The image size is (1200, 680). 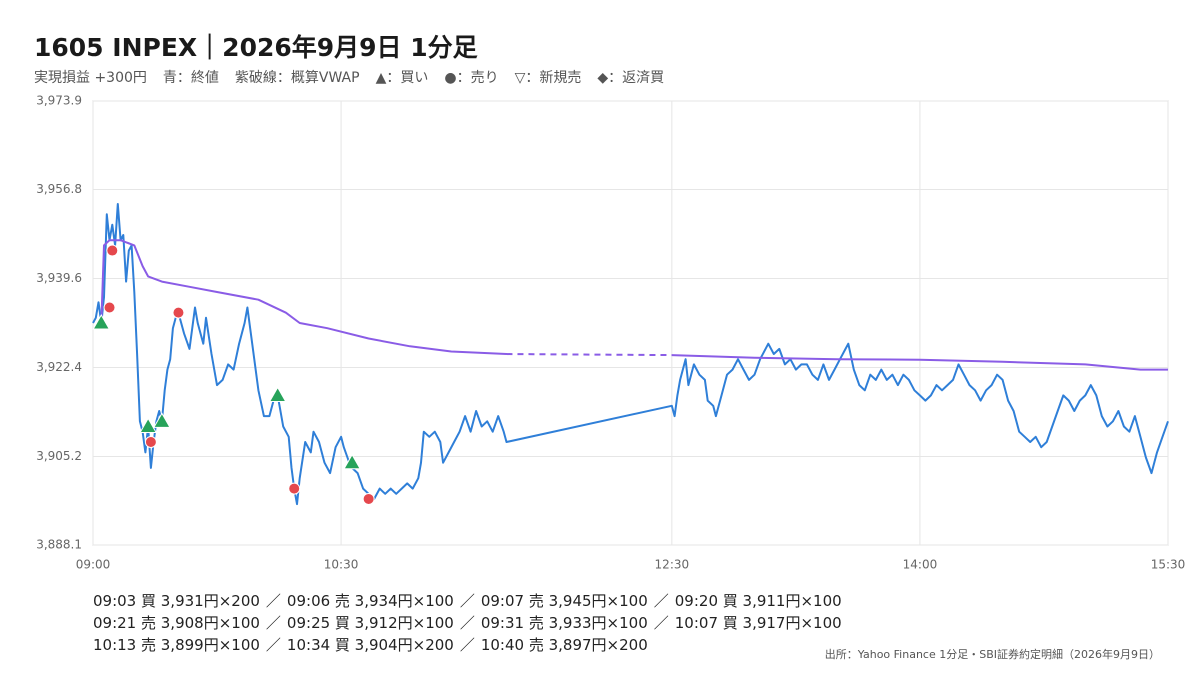 I want to click on subtitle-item: 紫破線：概算VWAP, so click(x=297, y=78).